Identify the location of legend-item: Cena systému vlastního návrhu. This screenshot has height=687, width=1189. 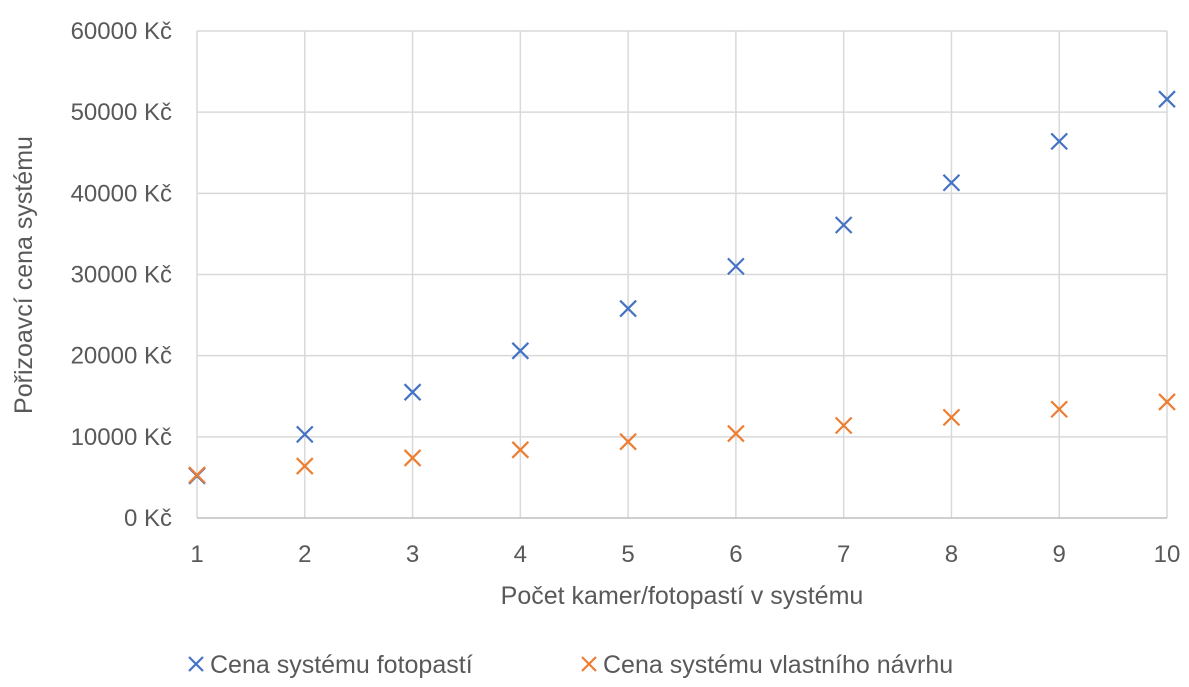
(767, 665).